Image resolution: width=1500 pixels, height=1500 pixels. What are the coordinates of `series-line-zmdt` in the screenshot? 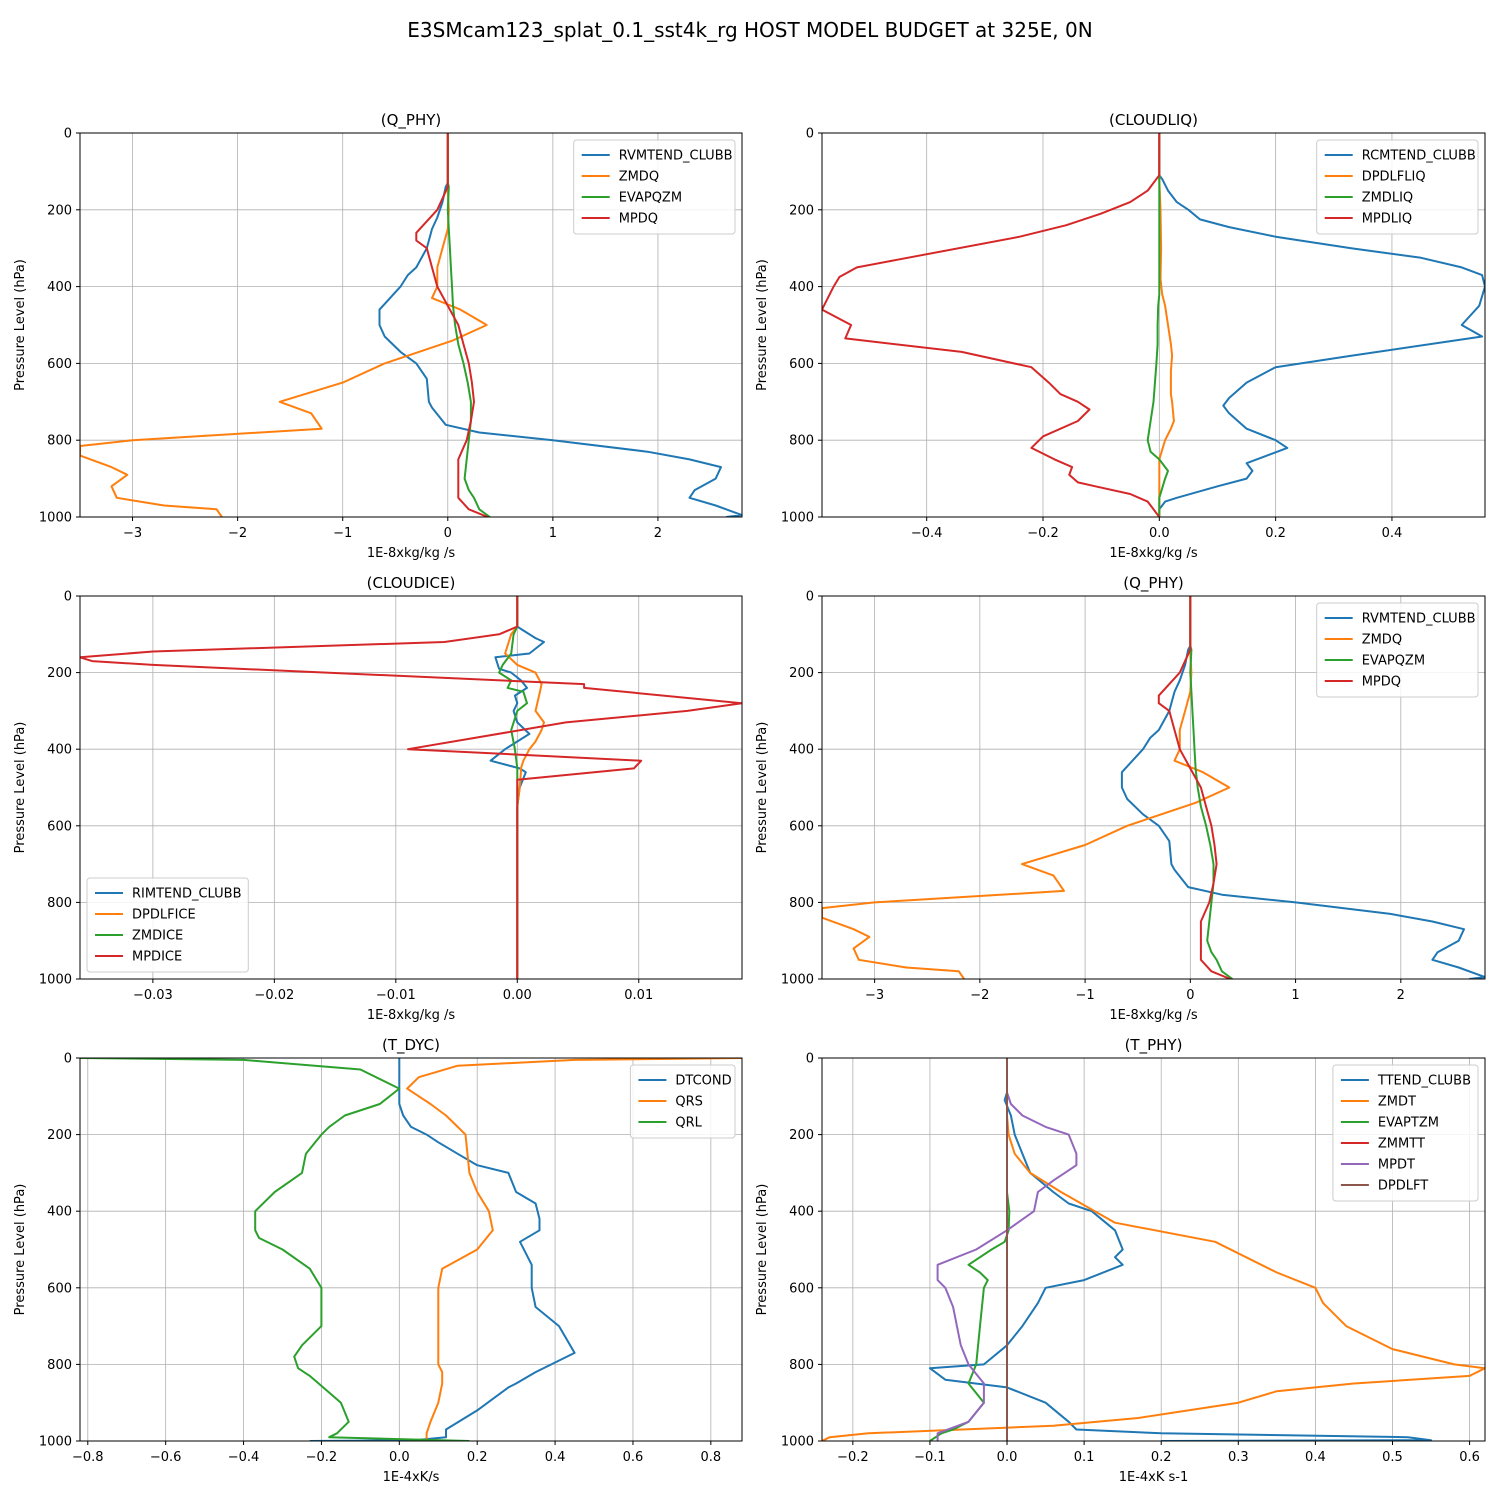 It's located at (1153, 1249).